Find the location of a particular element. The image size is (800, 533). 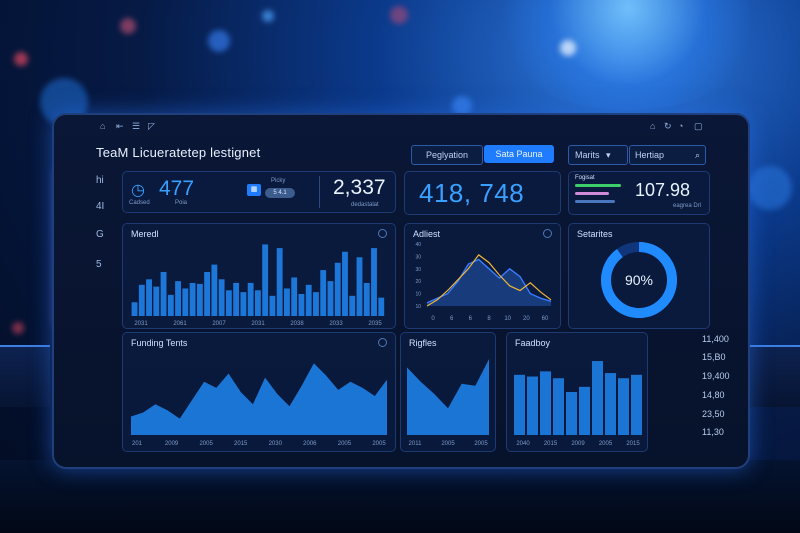

combo-chart-card: Faadboy 2040 2015 2009 2005 2015 is located at coordinates (577, 392).